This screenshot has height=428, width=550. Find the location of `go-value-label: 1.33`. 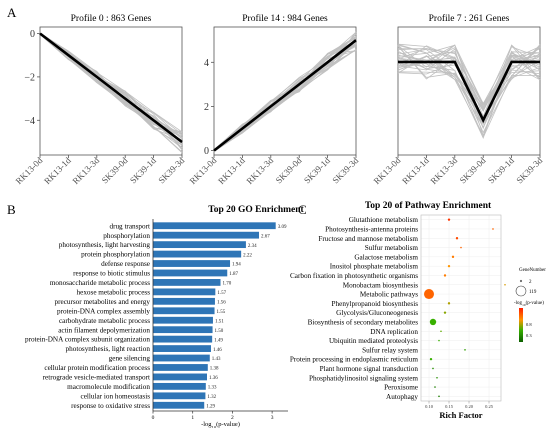

go-value-label: 1.33 is located at coordinates (212, 388).